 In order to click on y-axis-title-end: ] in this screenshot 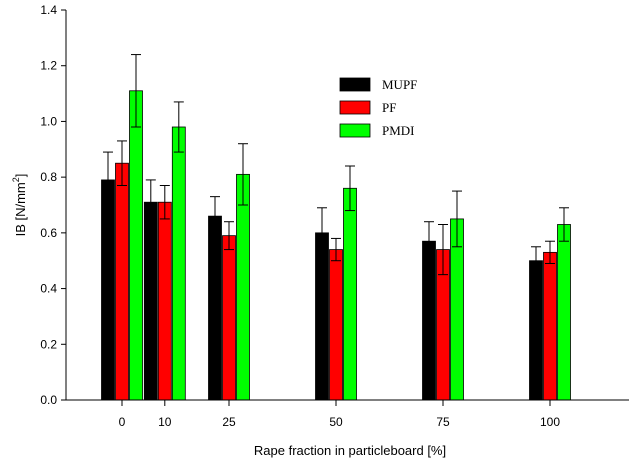, I will do `click(20, 176)`.